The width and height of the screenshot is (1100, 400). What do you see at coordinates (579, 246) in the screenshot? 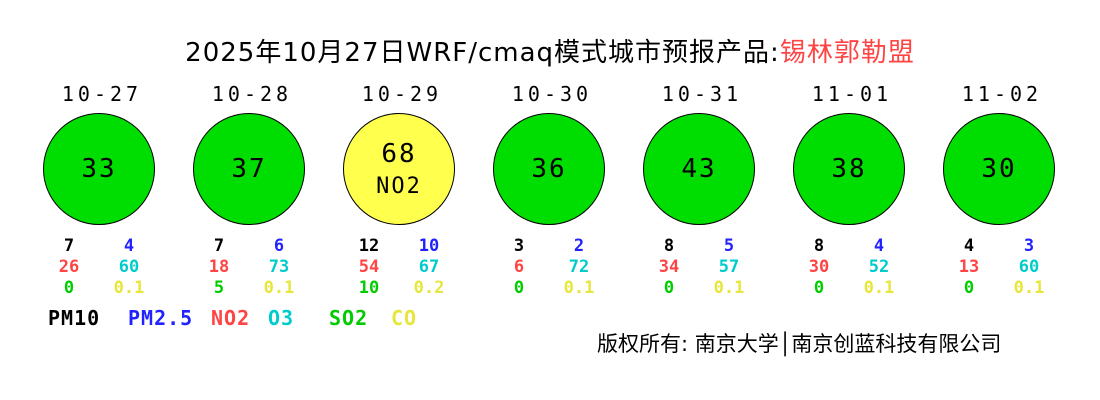
I see `pm25-value: 2` at bounding box center [579, 246].